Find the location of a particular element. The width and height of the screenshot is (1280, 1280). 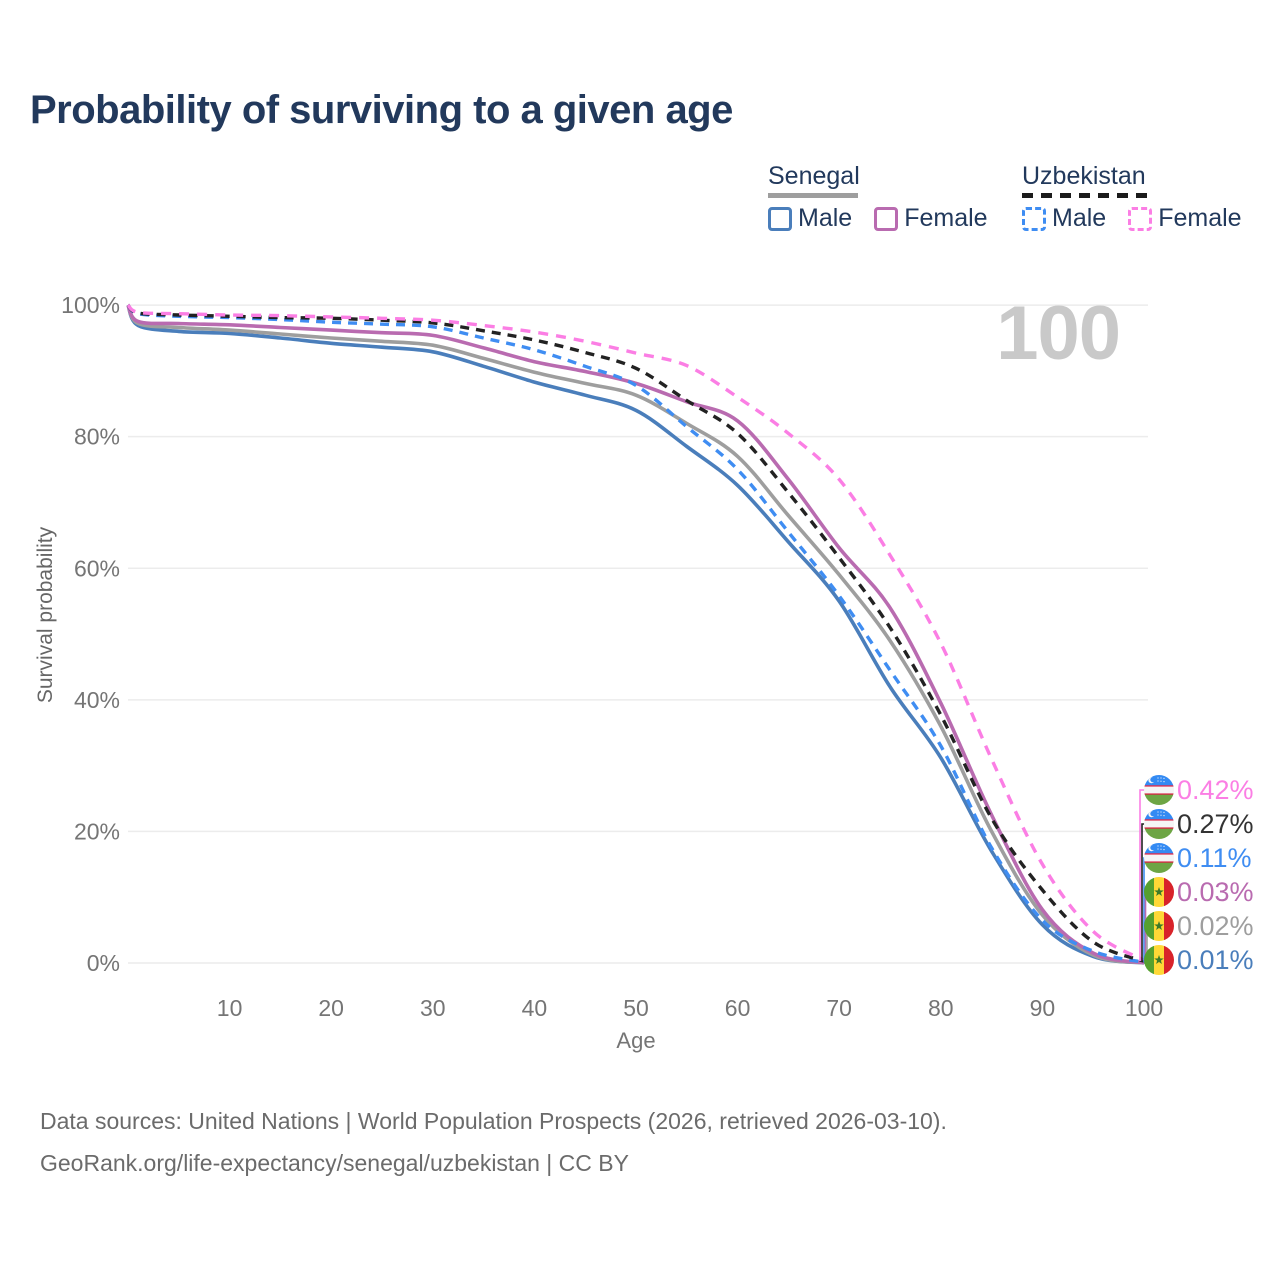

legend-uzbekistan-male-checkbox is located at coordinates (1034, 218).